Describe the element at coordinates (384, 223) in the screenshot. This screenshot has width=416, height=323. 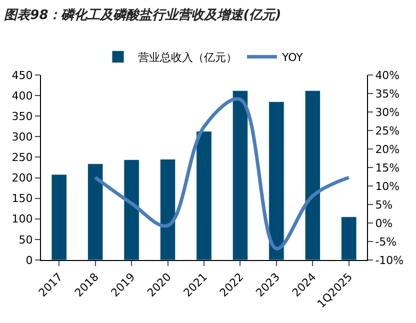
I see `y2-tick-label: 0%` at that location.